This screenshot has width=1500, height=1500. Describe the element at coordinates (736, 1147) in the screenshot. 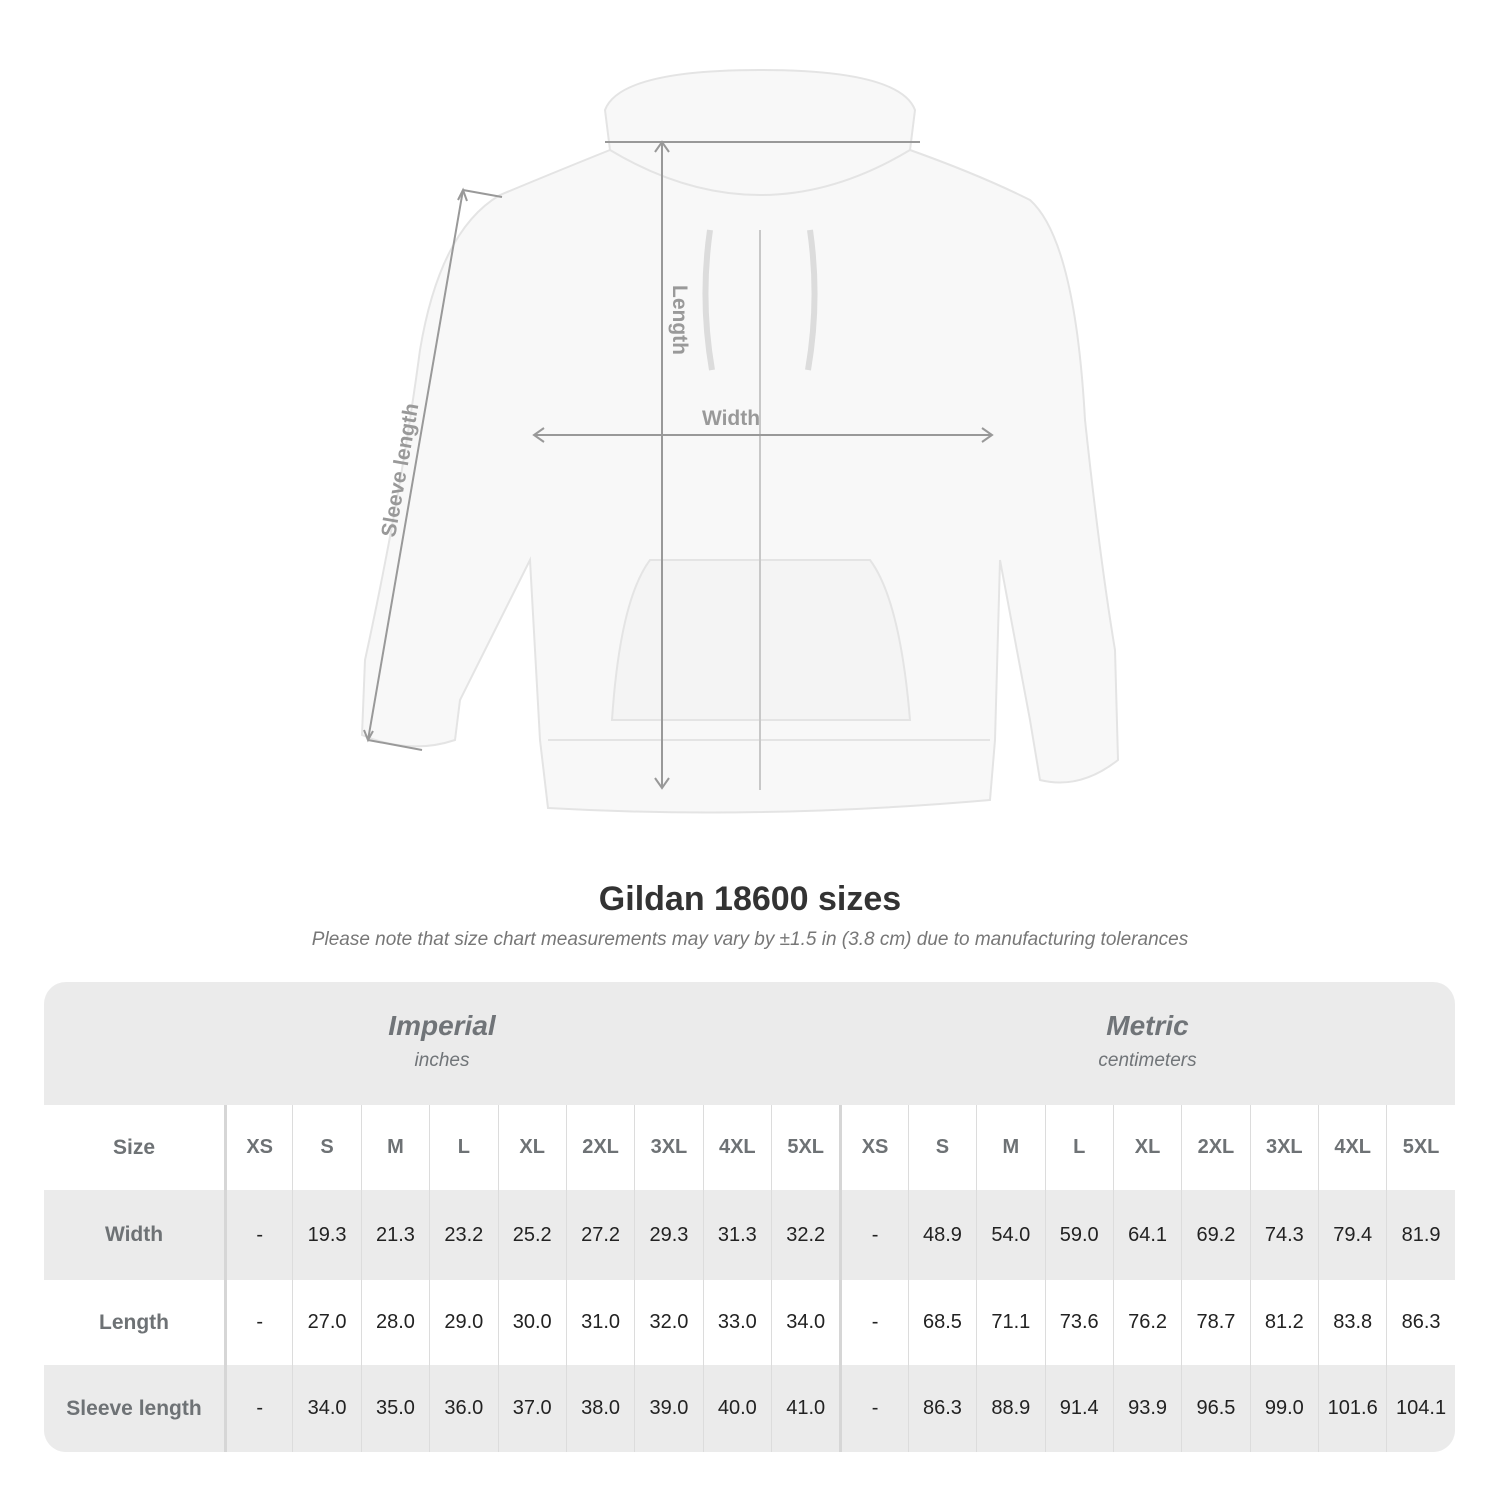

I see `imperial-size-header: 4XL` at that location.